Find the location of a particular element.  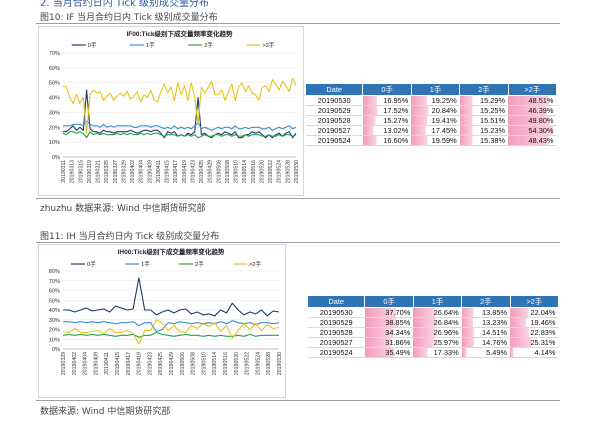

table-row: 20190524 35.49% 17.33% 5.49% 4.14% is located at coordinates (433, 352).